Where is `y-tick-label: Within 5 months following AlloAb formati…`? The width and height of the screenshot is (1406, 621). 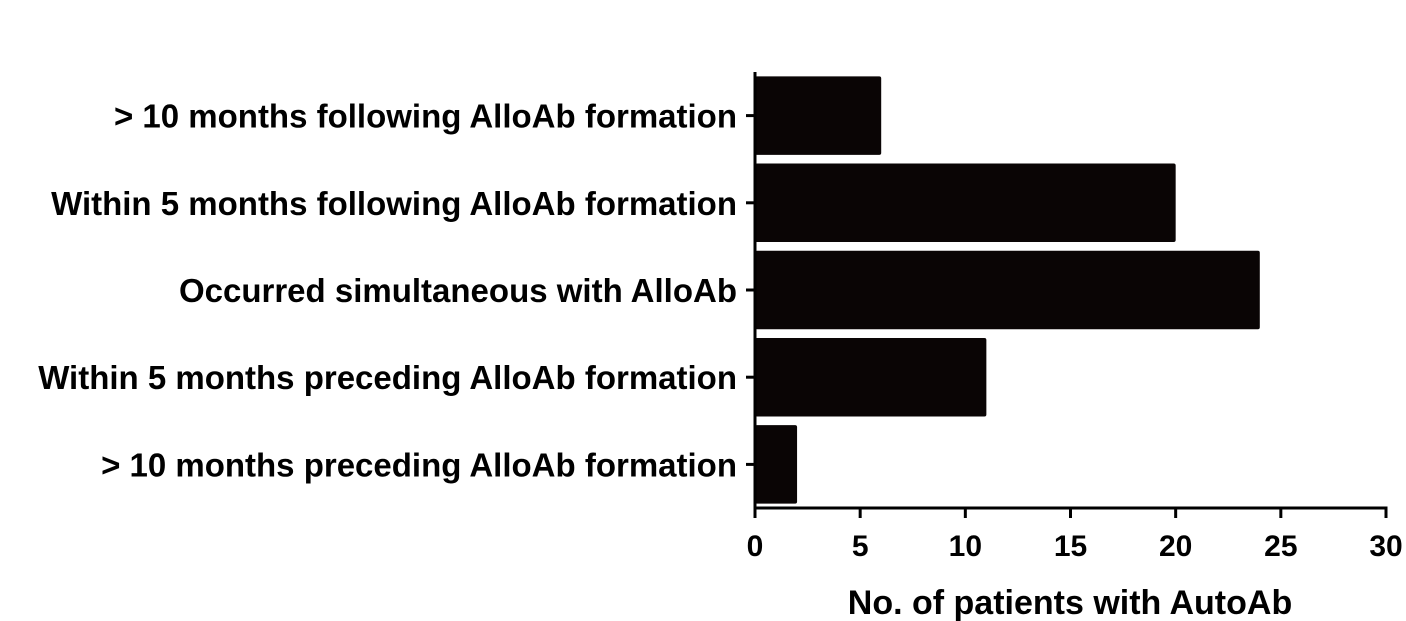
y-tick-label: Within 5 months following AlloAb formati… is located at coordinates (394, 203).